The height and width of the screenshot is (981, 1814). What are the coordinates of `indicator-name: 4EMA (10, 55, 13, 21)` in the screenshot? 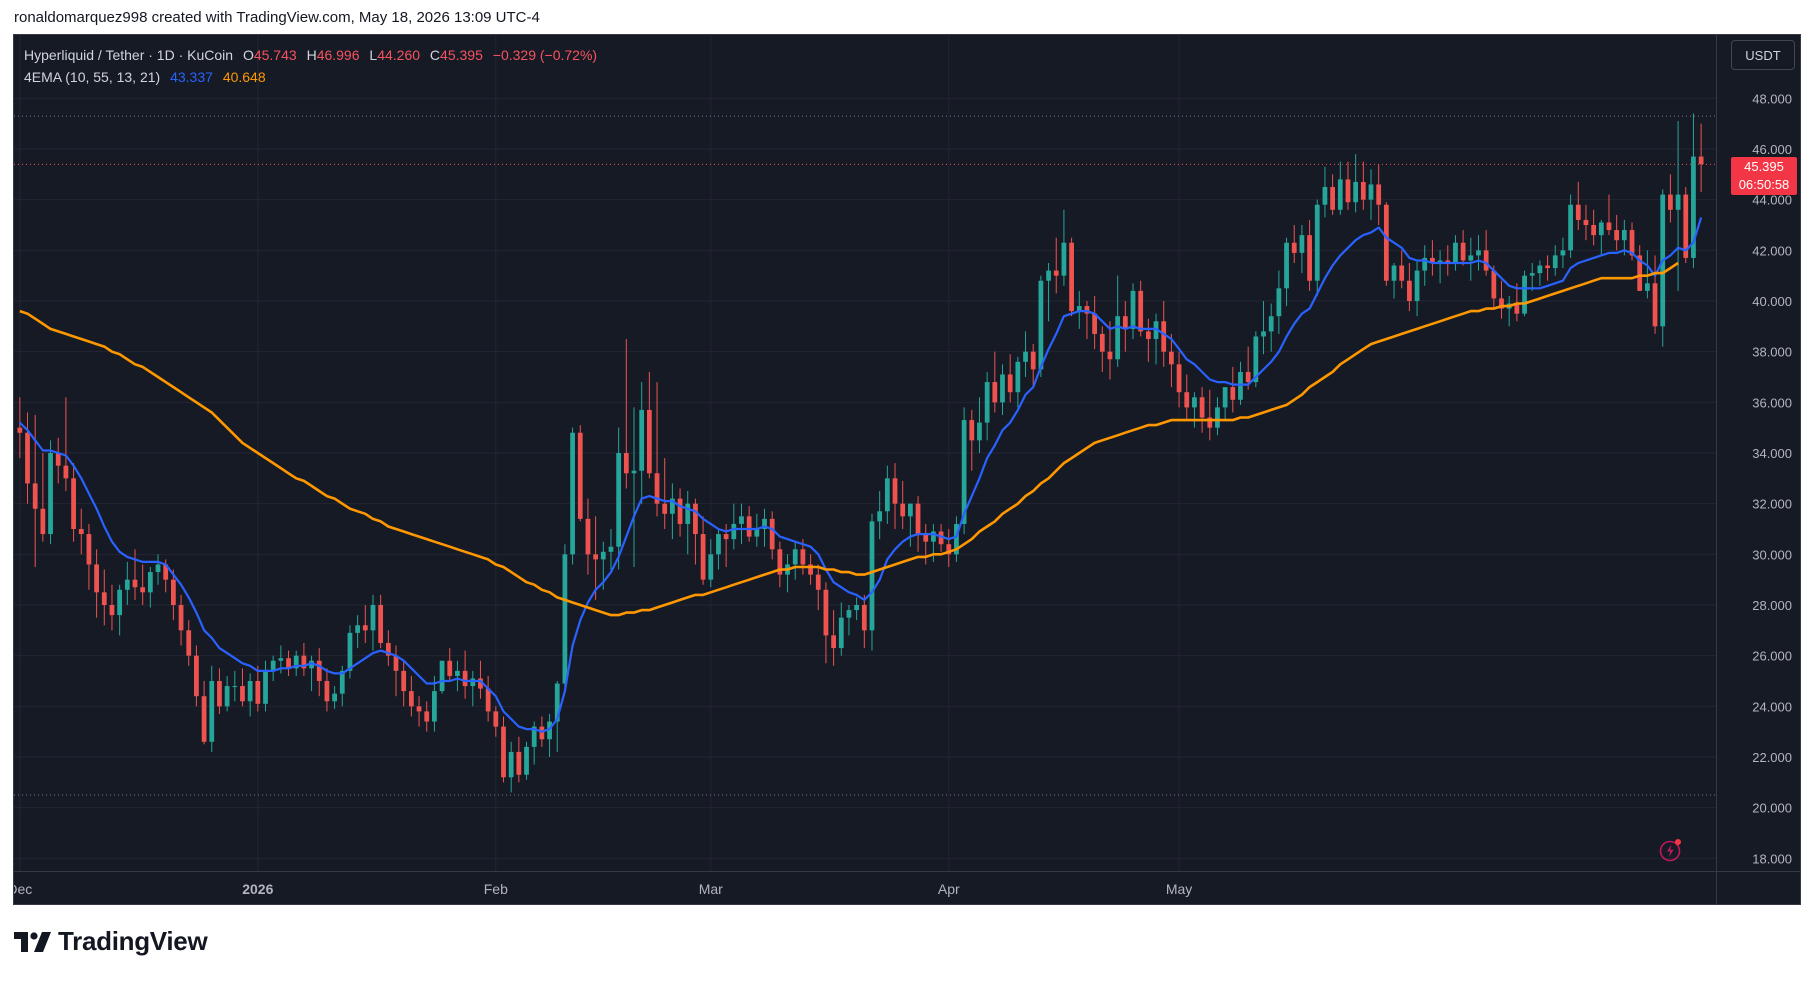 It's located at (92, 77).